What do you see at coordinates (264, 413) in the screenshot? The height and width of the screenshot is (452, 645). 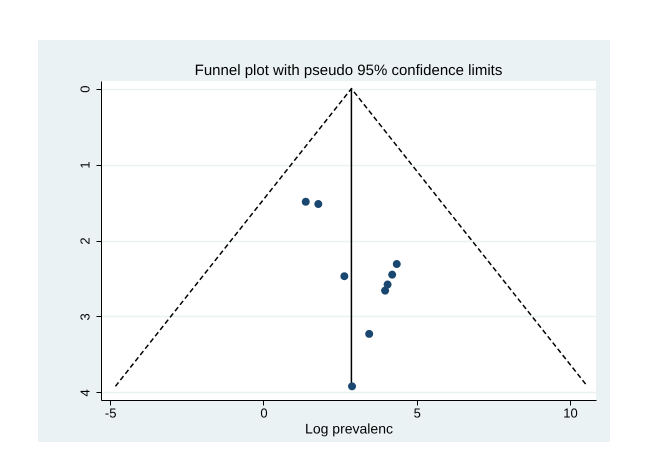 I see `x-tick-label: 0` at bounding box center [264, 413].